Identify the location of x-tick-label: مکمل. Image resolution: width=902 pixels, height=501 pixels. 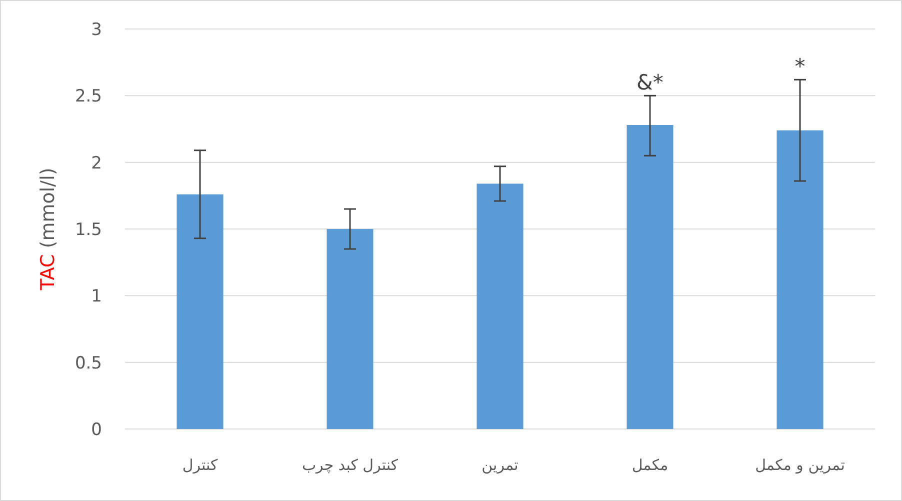
(650, 465).